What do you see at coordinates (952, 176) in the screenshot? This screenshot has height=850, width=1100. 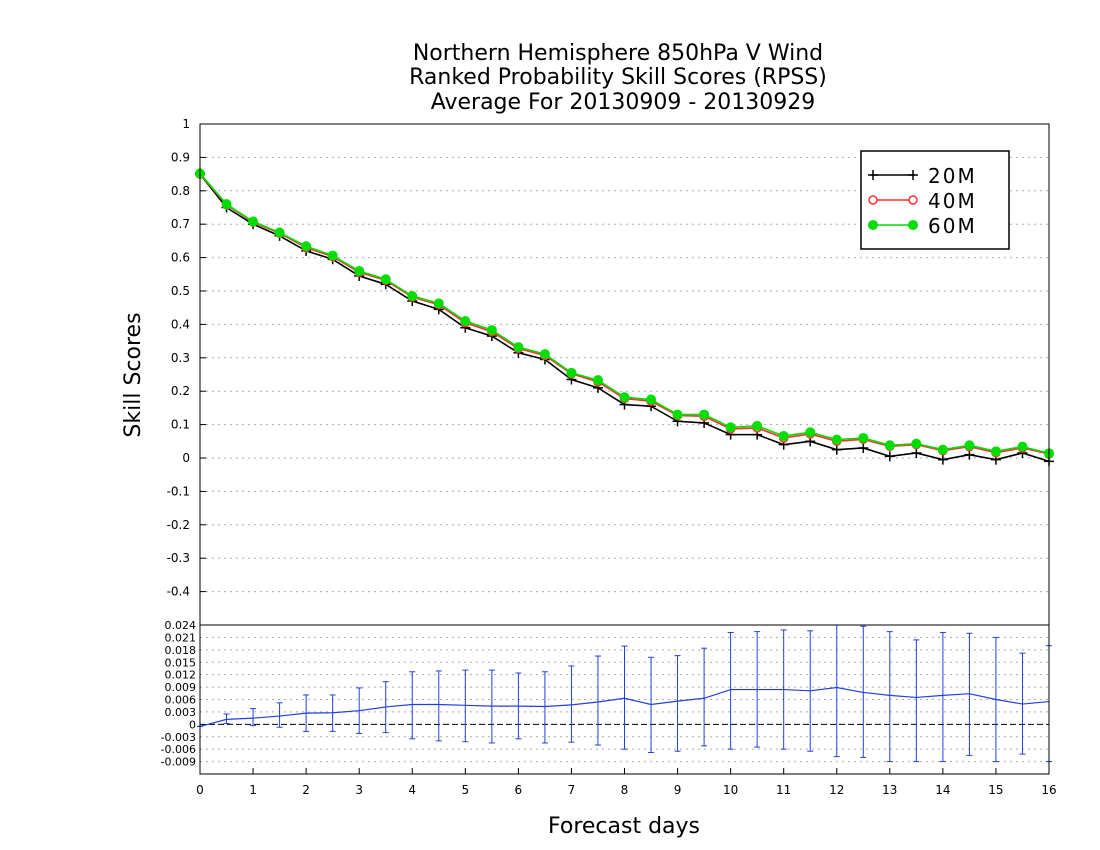 I see `legend-label: 20M` at bounding box center [952, 176].